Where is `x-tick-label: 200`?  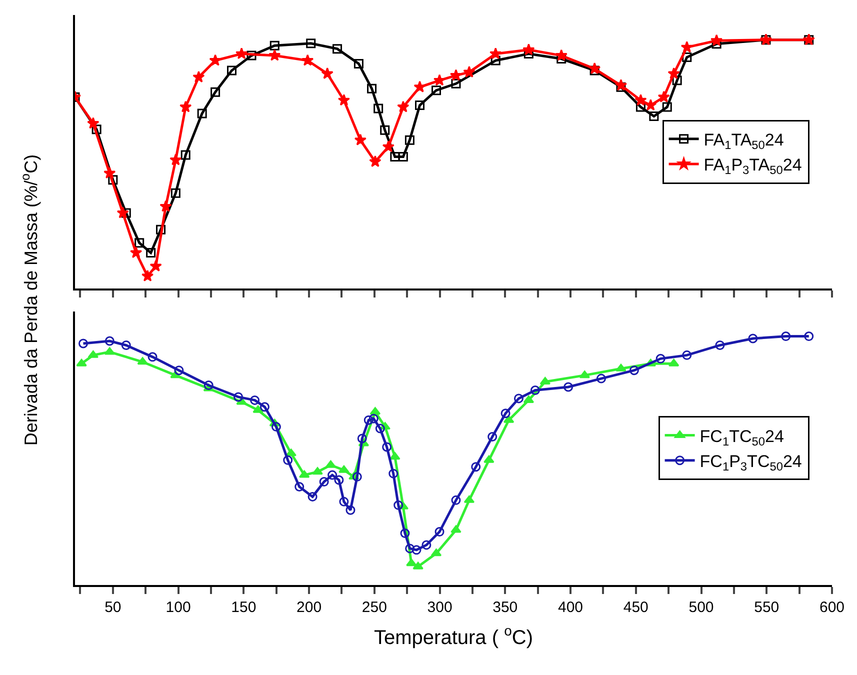
x-tick-label: 200 is located at coordinates (309, 607).